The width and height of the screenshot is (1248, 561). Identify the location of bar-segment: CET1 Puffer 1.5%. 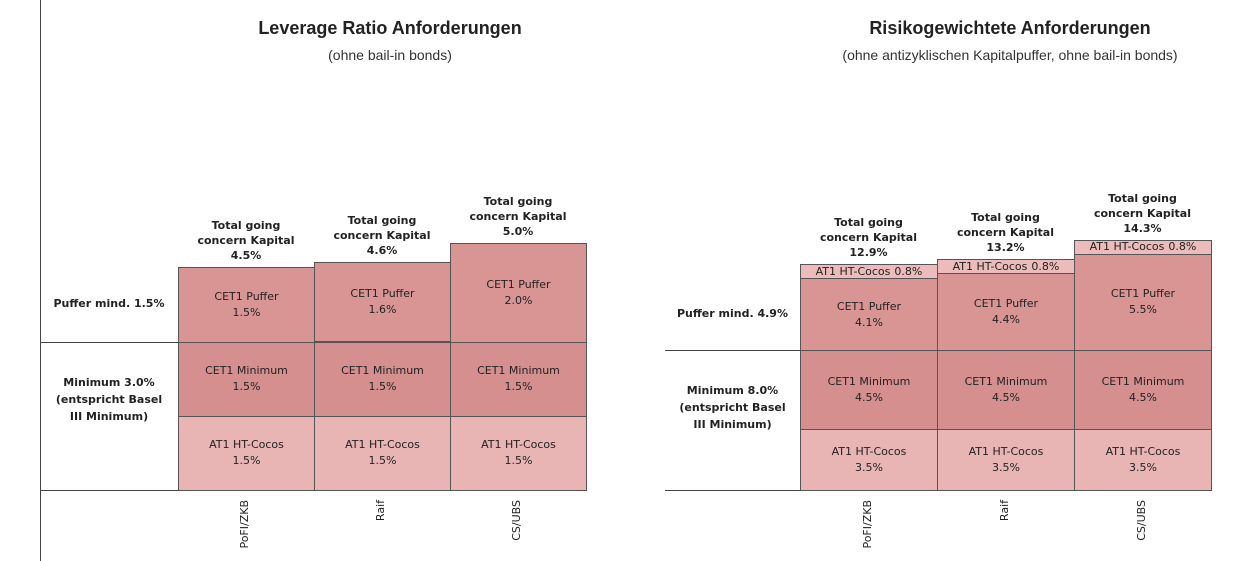
(246, 305).